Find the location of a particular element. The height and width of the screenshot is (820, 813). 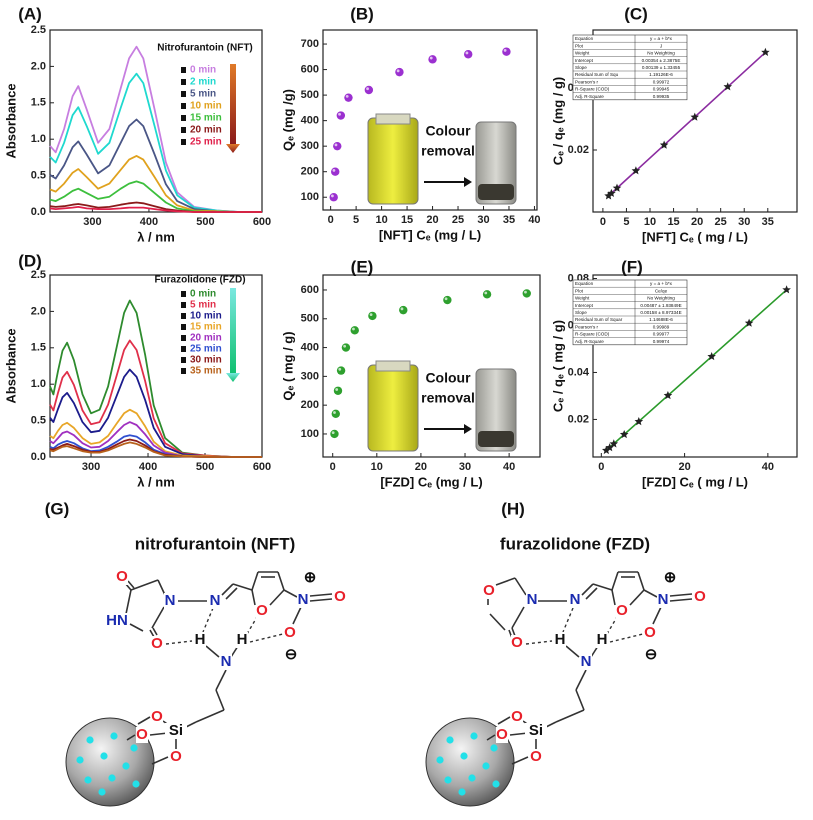

legend-label: 30 min is located at coordinates (206, 360).